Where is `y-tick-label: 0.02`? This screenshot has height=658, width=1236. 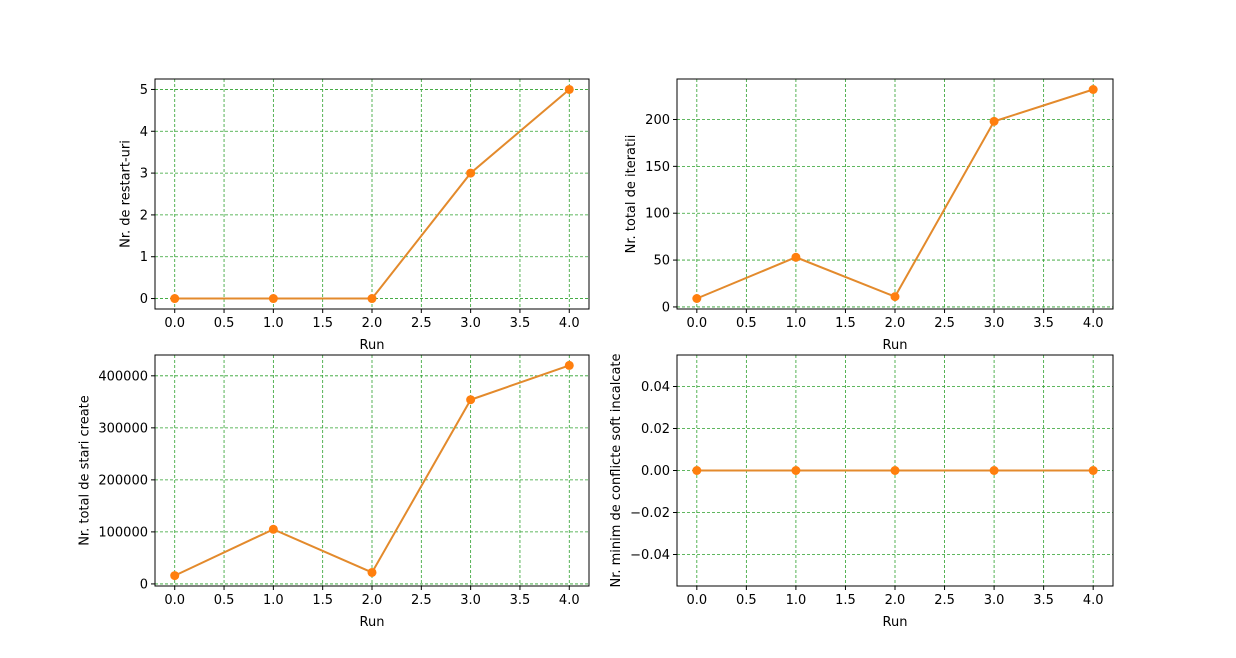
y-tick-label: 0.02 is located at coordinates (655, 429).